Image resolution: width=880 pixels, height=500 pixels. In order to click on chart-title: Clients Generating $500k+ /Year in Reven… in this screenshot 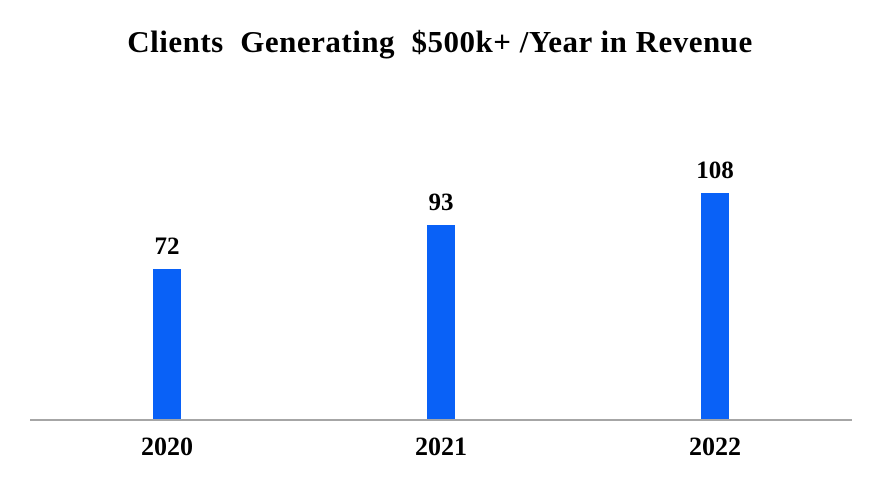, I will do `click(440, 41)`.